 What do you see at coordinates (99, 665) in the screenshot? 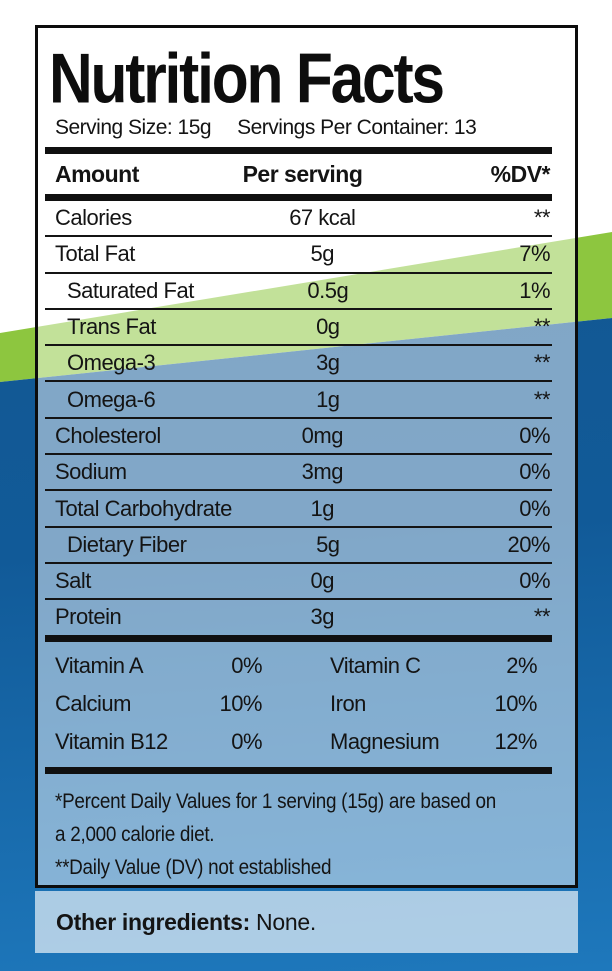
I see `micronutrient-name: Vitamin A` at bounding box center [99, 665].